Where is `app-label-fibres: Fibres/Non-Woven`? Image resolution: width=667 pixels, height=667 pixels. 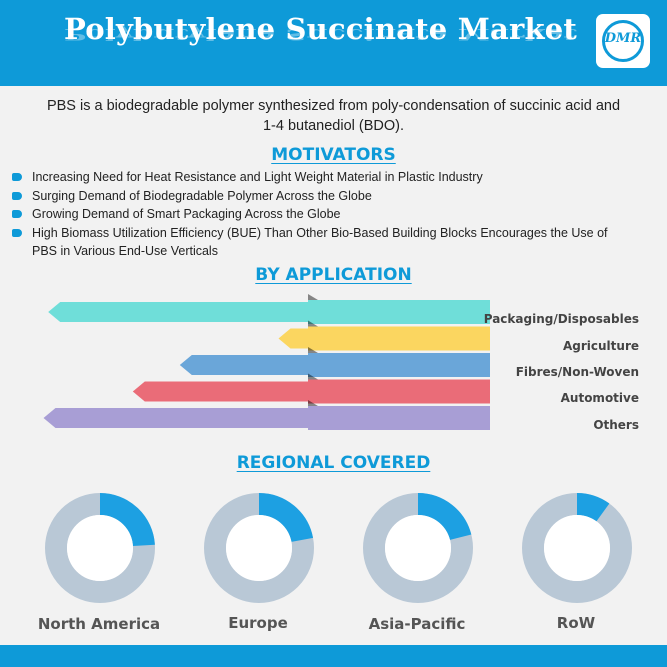 app-label-fibres: Fibres/Non-Woven is located at coordinates (577, 372).